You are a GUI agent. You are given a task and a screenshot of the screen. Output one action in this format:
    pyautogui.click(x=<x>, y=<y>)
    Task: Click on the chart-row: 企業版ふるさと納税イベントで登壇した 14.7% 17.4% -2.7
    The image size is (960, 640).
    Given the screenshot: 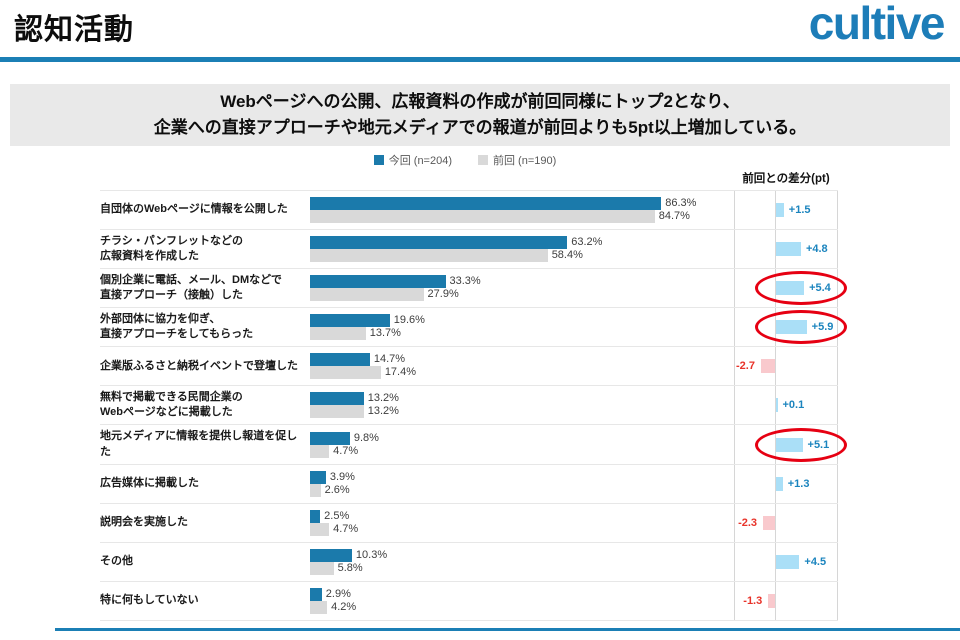 What is the action you would take?
    pyautogui.click(x=469, y=367)
    